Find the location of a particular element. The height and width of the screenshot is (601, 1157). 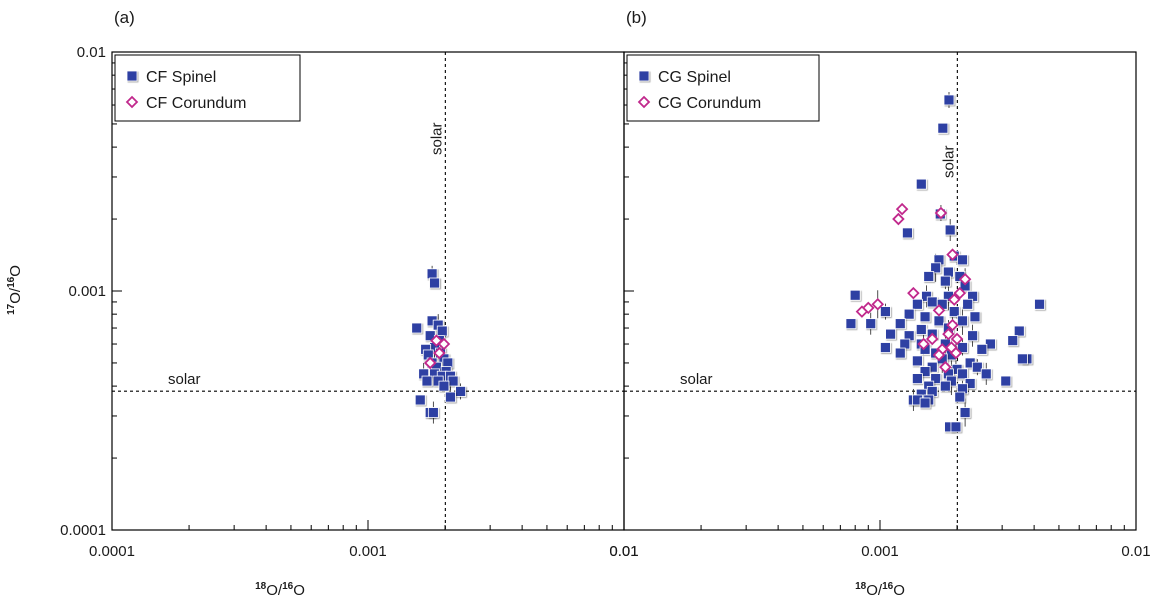

panel-b-label: (b) is located at coordinates (636, 17).